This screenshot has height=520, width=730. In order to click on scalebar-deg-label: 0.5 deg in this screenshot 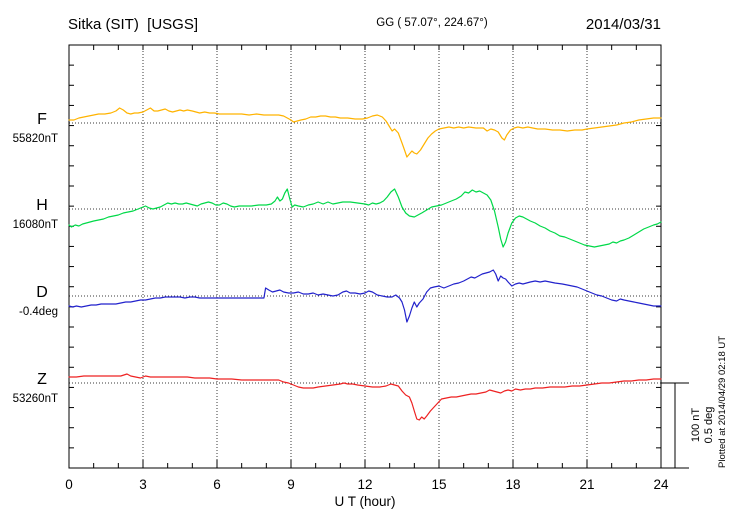, I will do `click(709, 425)`.